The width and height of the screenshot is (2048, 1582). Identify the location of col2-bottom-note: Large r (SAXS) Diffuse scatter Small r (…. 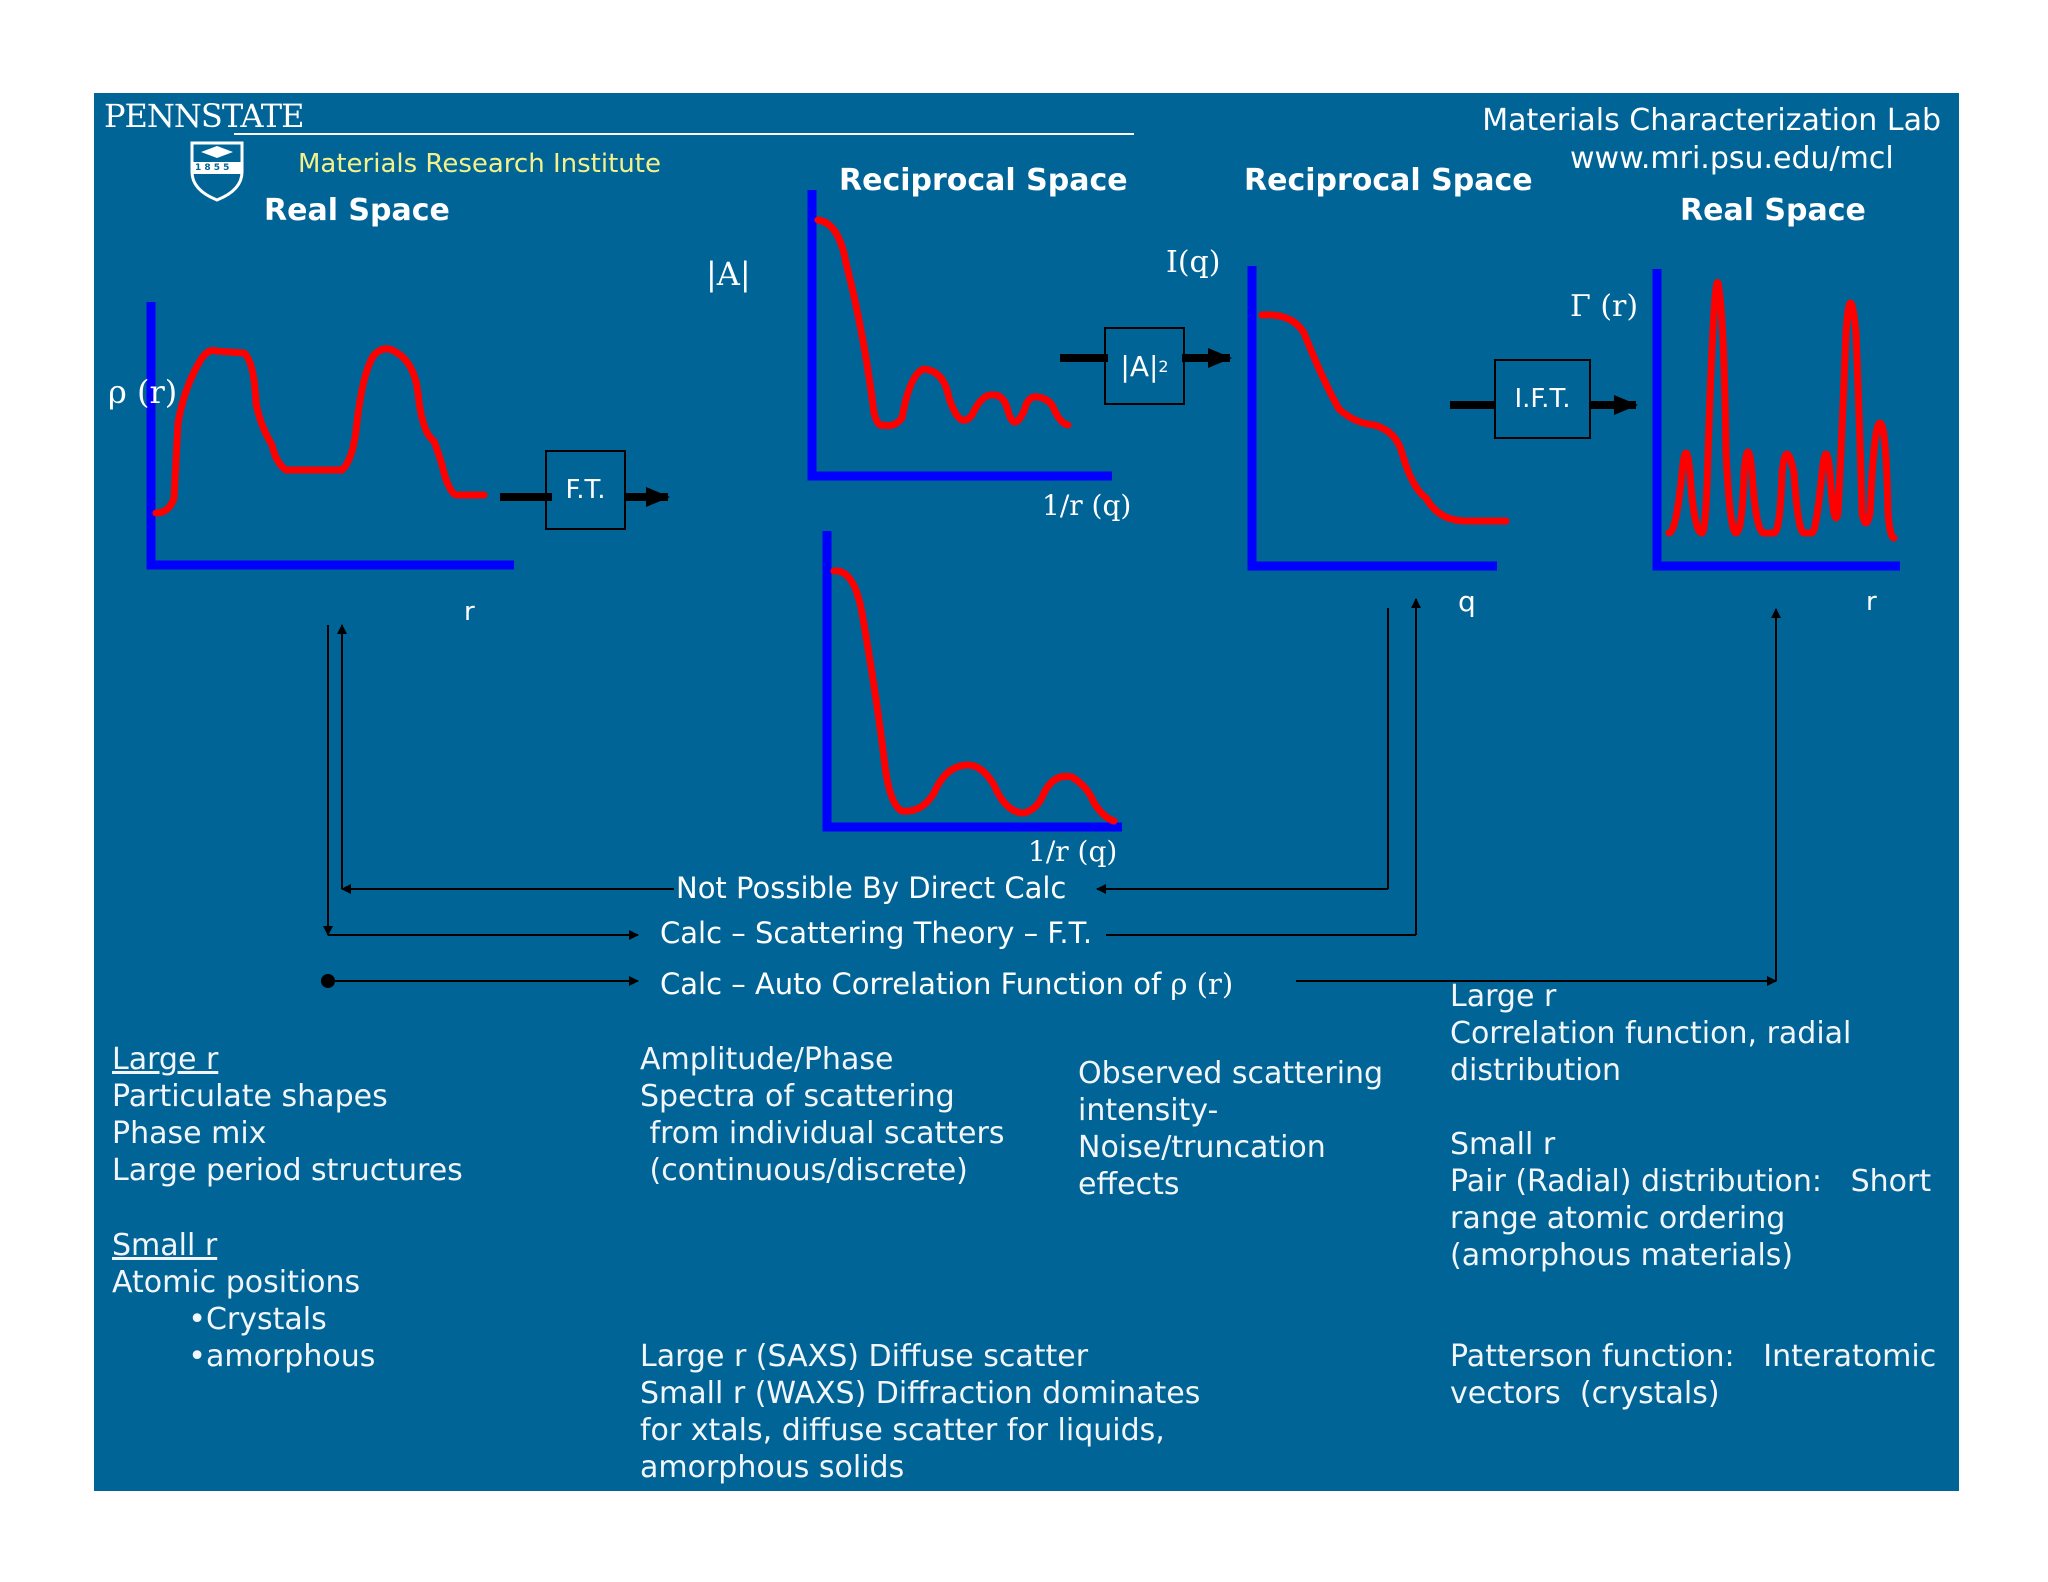
(920, 1412).